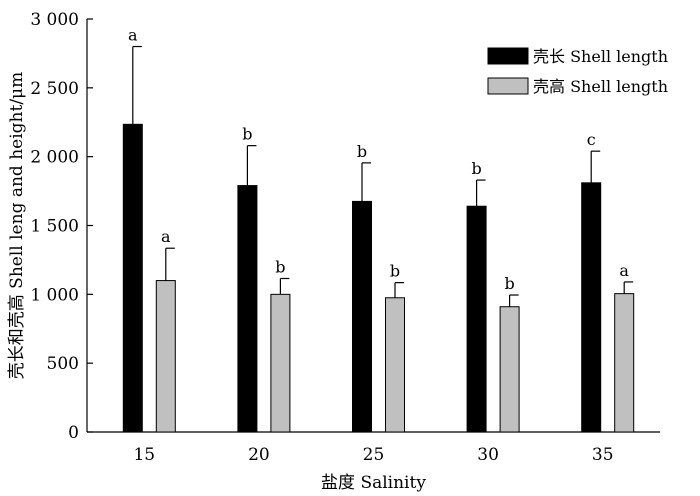  What do you see at coordinates (373, 483) in the screenshot?
I see `x-axis-title: 盐度 Salinity` at bounding box center [373, 483].